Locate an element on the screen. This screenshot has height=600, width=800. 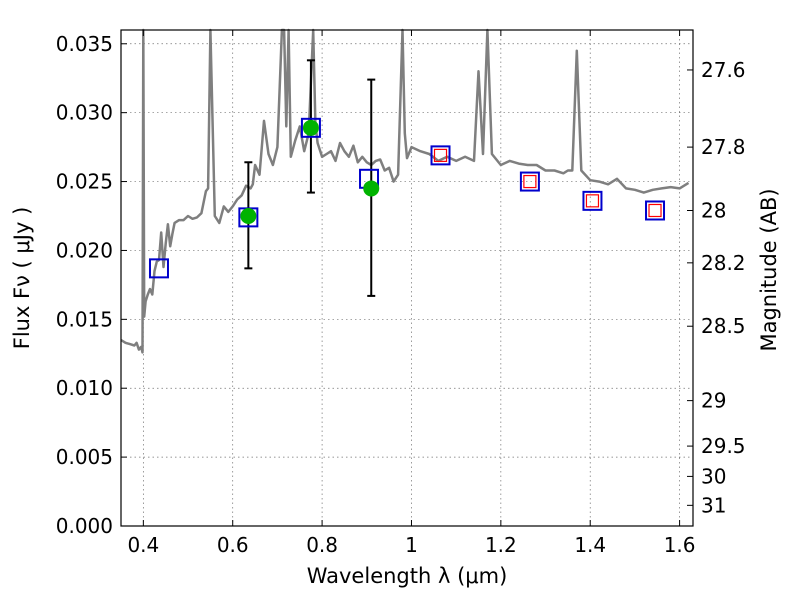
right-tick-label: 28.5 is located at coordinates (723, 326).